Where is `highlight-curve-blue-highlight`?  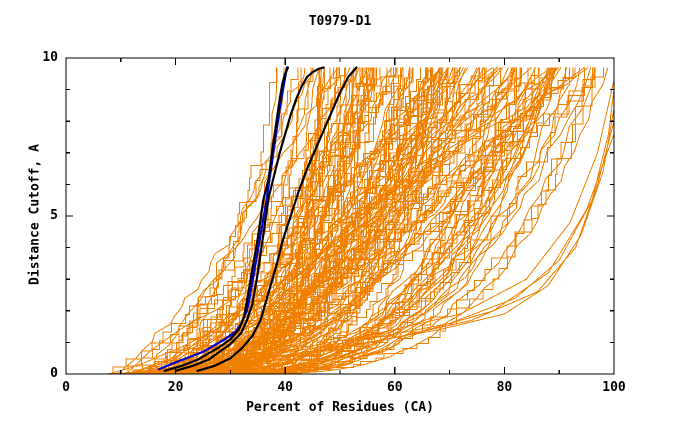
highlight-curve-blue-highlight is located at coordinates (223, 218).